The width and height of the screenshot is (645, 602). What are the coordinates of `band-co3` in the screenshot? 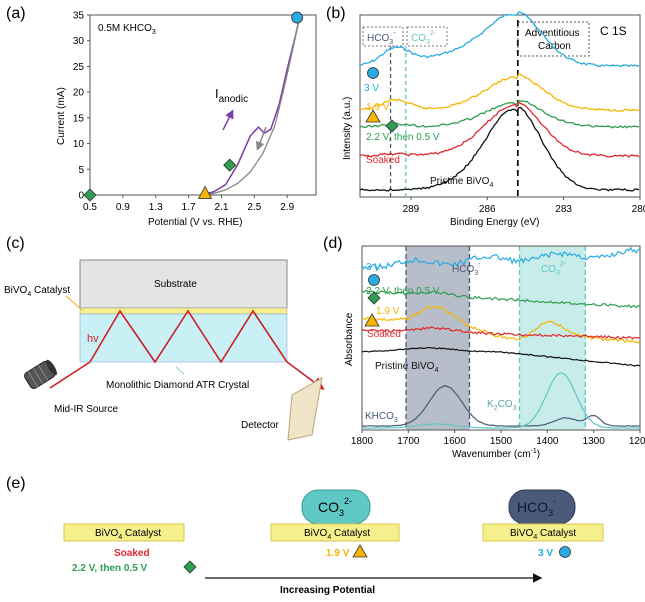 It's located at (552, 338).